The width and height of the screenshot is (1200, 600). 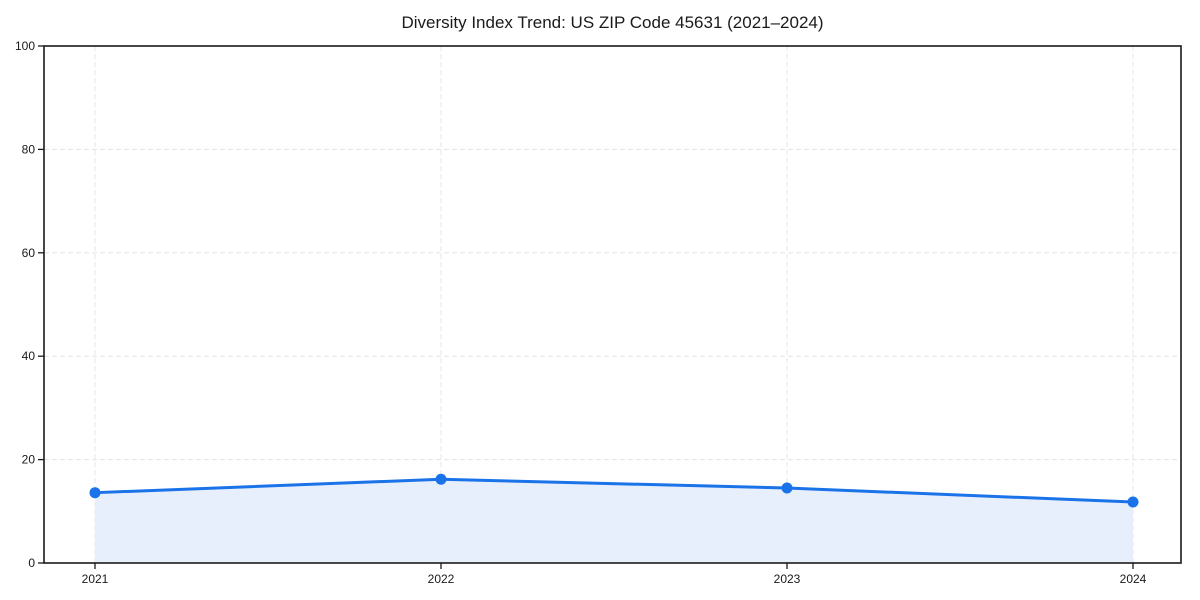 I want to click on area-fill, so click(x=614, y=521).